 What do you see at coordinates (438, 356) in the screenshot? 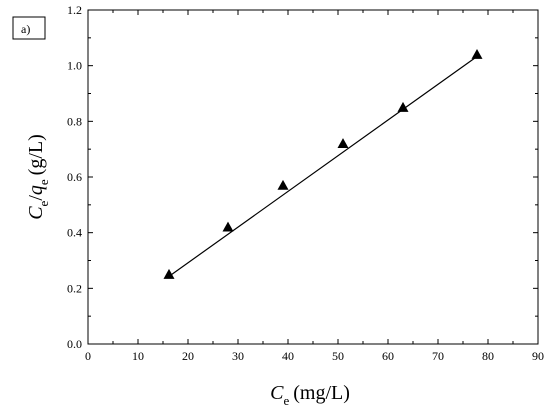
I see `x-tick-label: 70` at bounding box center [438, 356].